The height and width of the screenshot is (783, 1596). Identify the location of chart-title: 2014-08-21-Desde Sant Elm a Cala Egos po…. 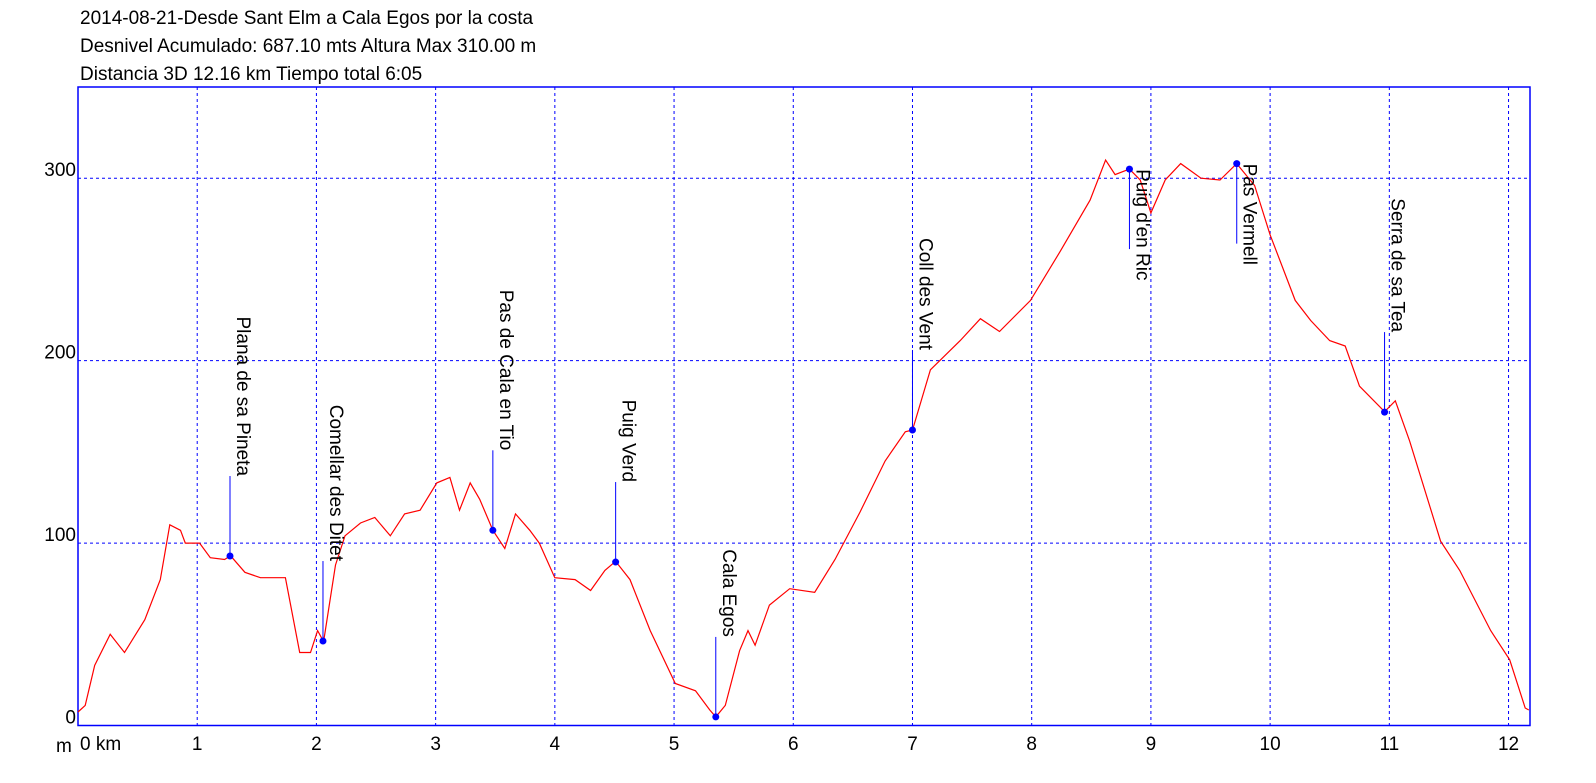
(307, 18).